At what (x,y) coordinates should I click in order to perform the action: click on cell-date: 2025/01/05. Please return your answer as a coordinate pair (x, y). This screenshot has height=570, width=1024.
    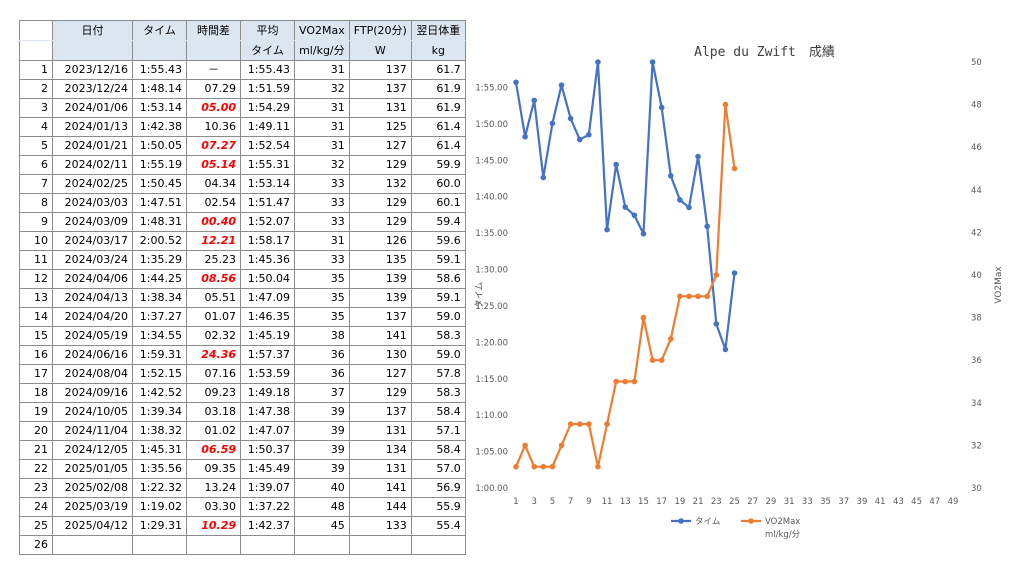
    Looking at the image, I should click on (92, 469).